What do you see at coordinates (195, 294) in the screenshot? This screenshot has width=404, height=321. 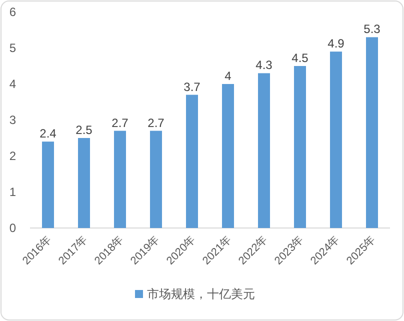 I see `legend: 市场规模，十亿美元` at bounding box center [195, 294].